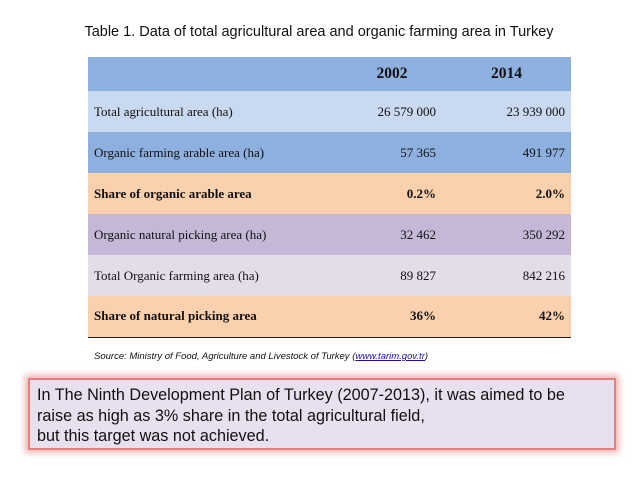 Image resolution: width=638 pixels, height=478 pixels. I want to click on table-header-row: 2002 2014, so click(329, 74).